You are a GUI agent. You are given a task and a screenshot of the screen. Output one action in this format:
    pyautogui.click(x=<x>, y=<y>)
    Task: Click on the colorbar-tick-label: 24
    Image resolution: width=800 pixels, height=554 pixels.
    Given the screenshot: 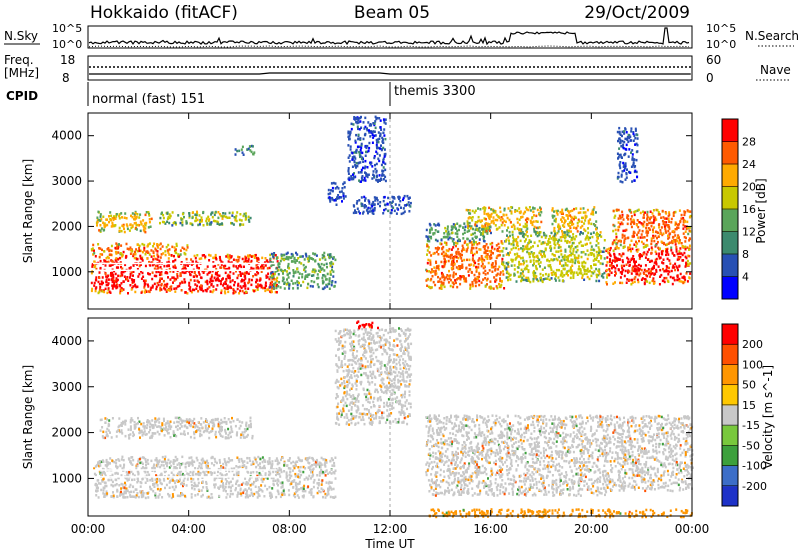 What is the action you would take?
    pyautogui.click(x=749, y=164)
    